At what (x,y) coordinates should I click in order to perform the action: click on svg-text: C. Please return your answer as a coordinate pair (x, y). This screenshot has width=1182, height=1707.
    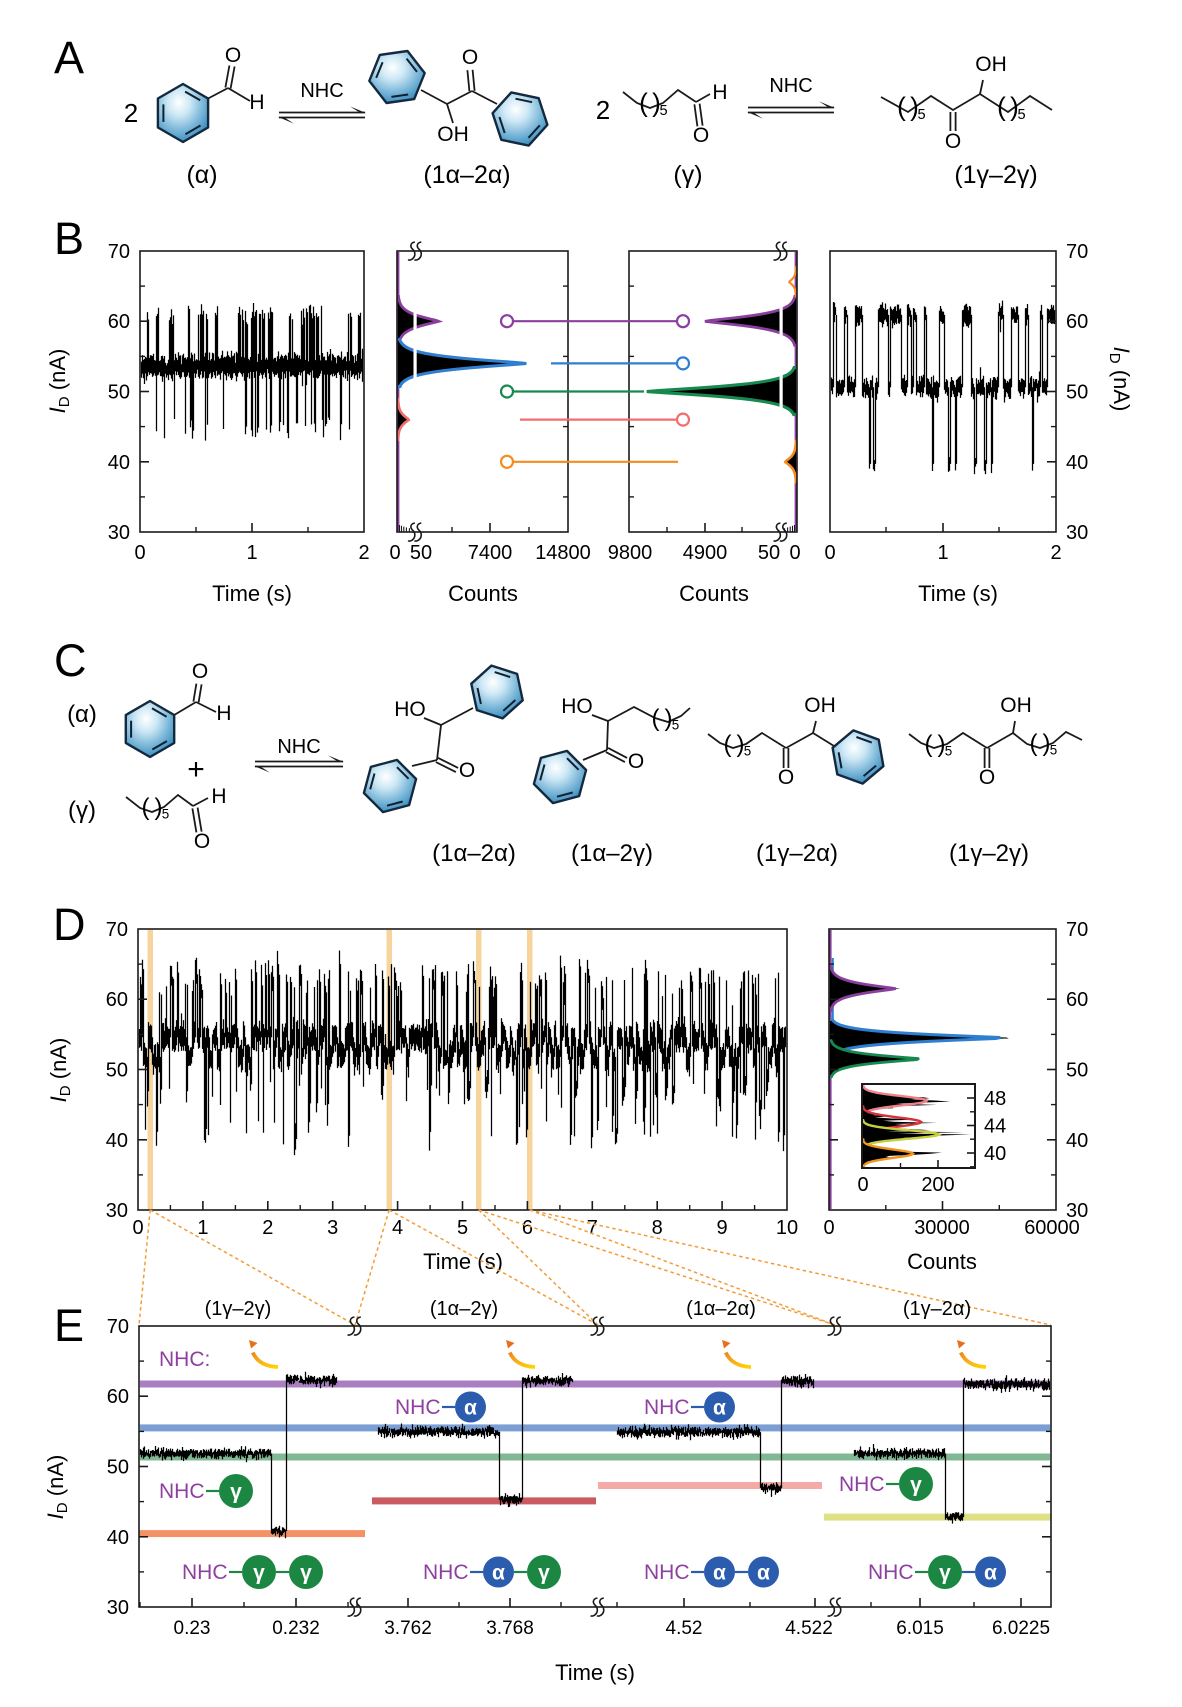
    Looking at the image, I should click on (70, 660).